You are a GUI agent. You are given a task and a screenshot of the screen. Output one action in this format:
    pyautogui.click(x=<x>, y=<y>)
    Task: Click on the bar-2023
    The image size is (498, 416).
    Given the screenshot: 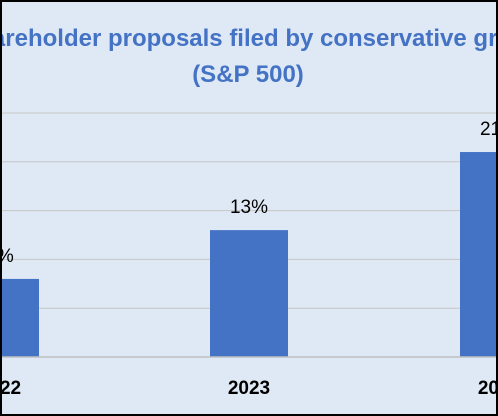 What is the action you would take?
    pyautogui.click(x=249, y=293)
    